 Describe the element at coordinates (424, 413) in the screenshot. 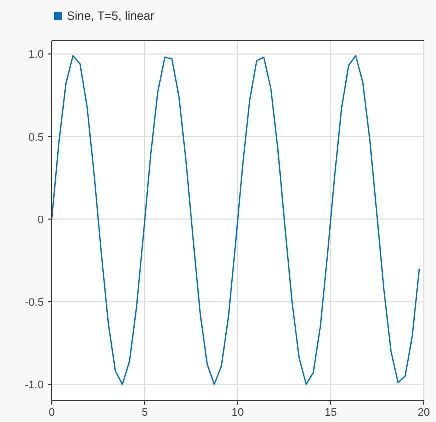

I see `x-tick-label: 20` at that location.